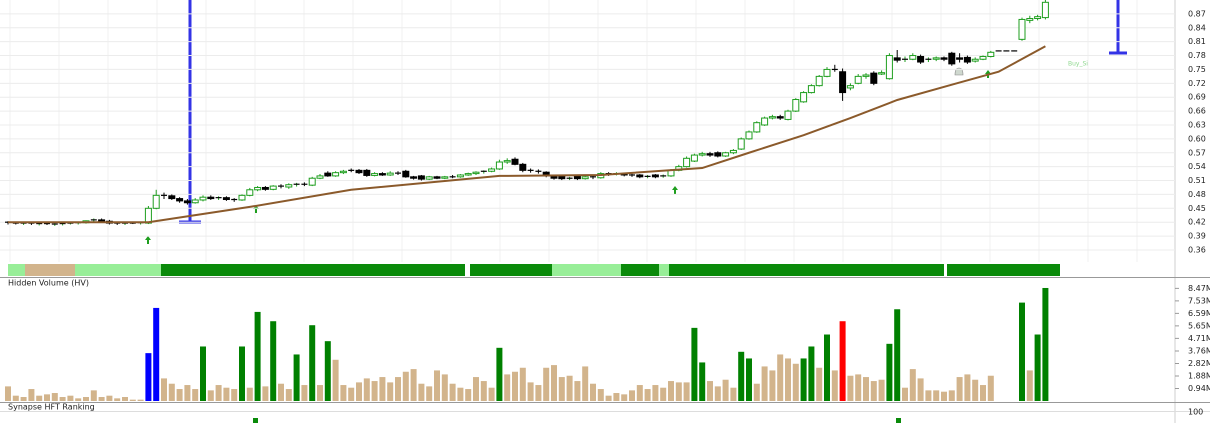 This screenshot has width=1210, height=423. I want to click on y-tick-label: 4.71M, so click(1199, 338).